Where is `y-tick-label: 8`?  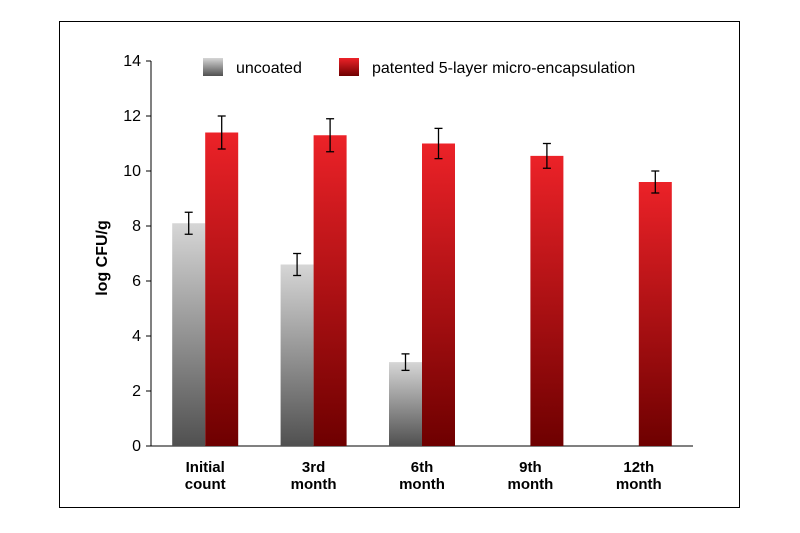 y-tick-label: 8 is located at coordinates (136, 226).